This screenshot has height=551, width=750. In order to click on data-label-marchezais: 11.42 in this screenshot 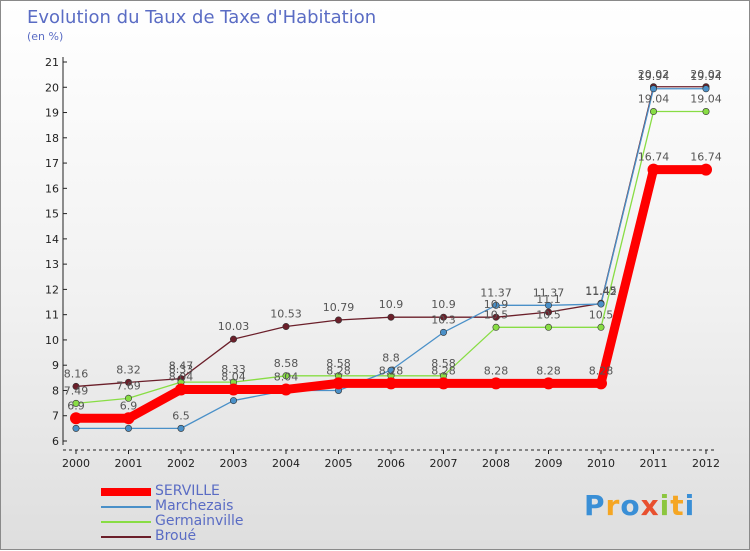, I will do `click(601, 291)`.